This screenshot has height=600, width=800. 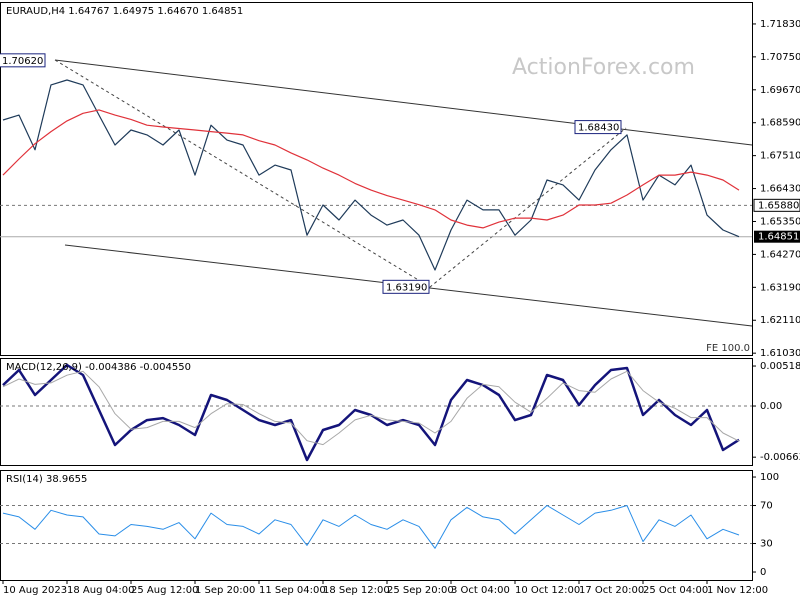 I want to click on annotation-label: 1.70620, so click(x=22, y=61).